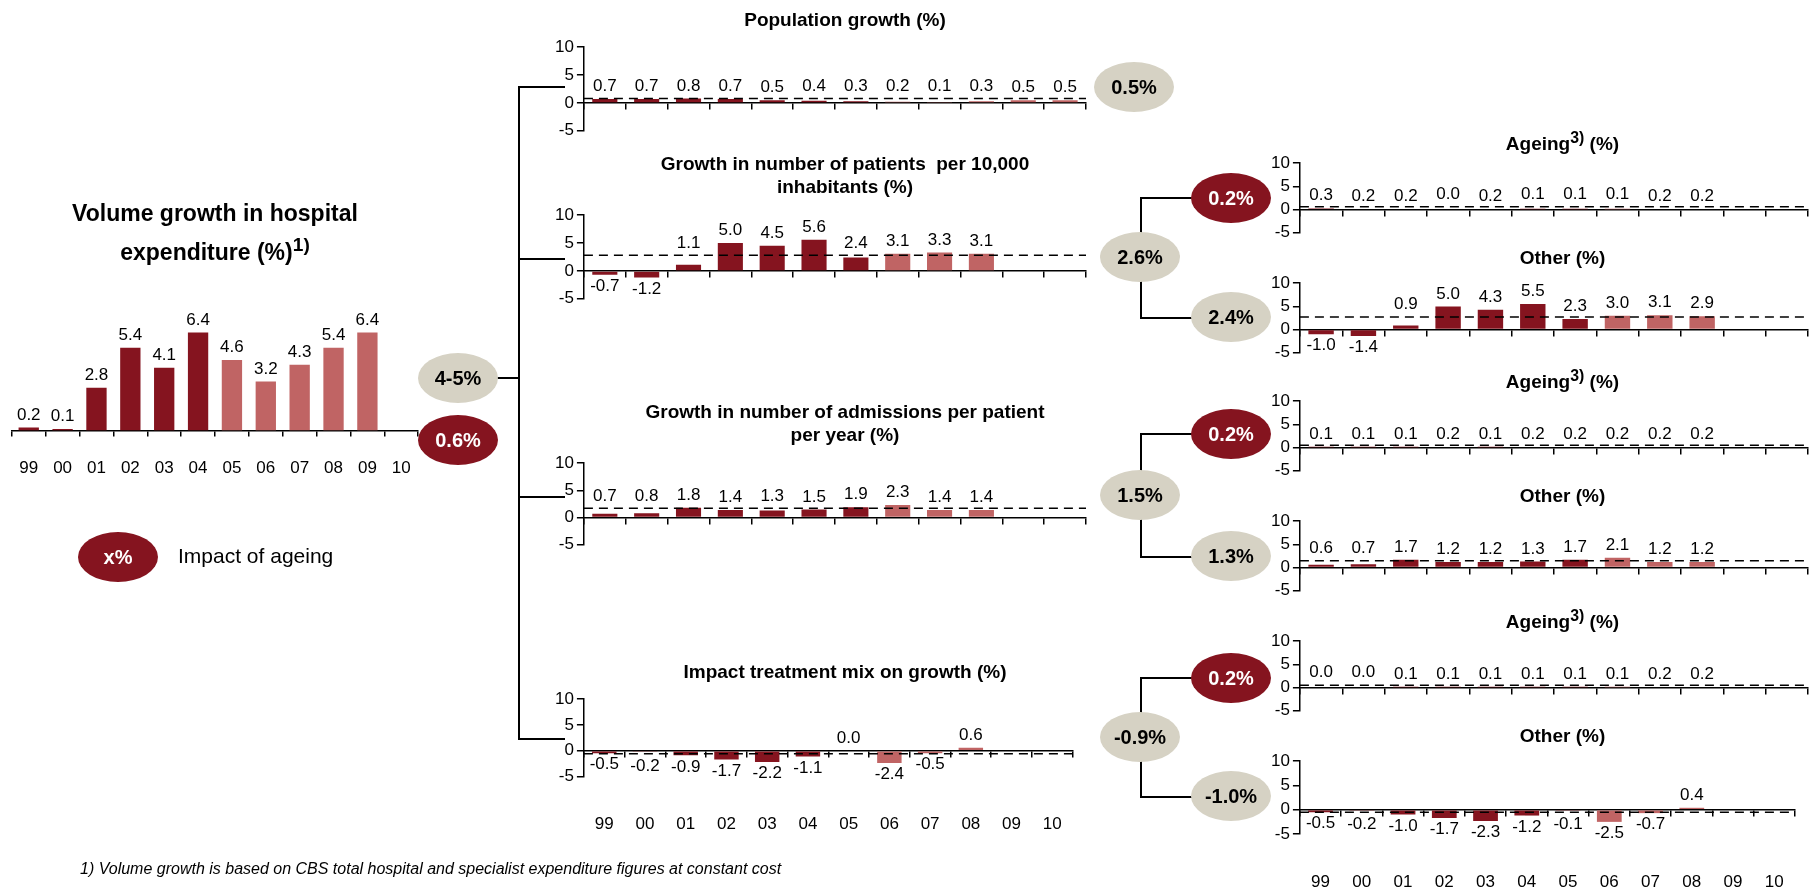  I want to click on x-tick-label: 08, so click(1692, 881).